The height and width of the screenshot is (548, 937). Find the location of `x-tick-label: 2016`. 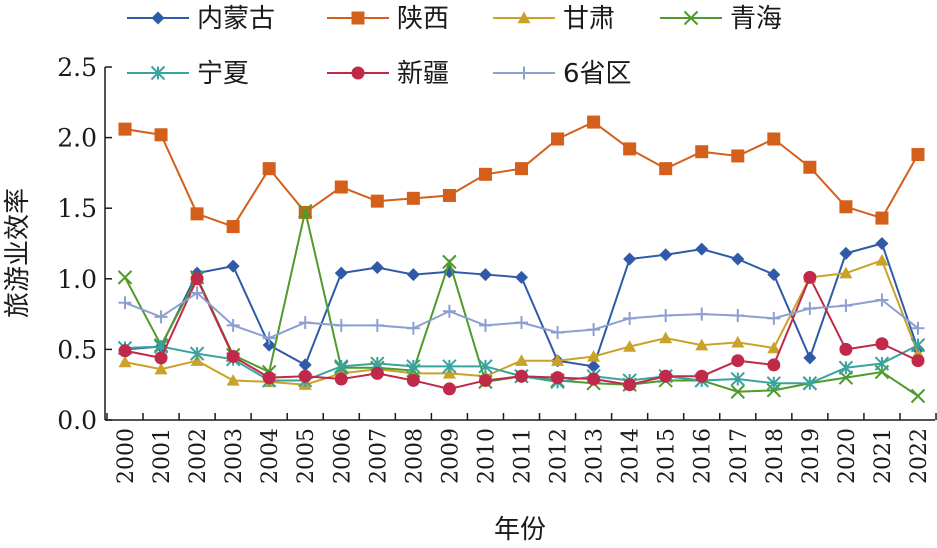

x-tick-label: 2016 is located at coordinates (703, 456).